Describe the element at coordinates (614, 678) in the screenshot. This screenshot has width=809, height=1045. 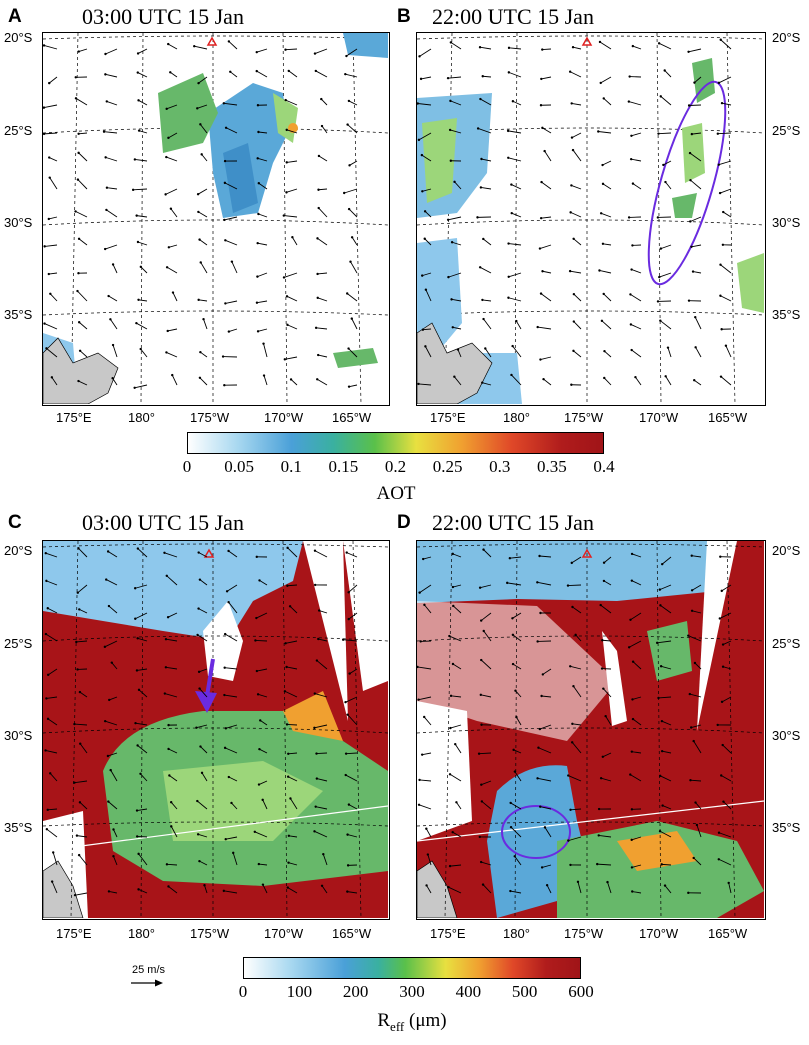
I see `cloud-gap` at that location.